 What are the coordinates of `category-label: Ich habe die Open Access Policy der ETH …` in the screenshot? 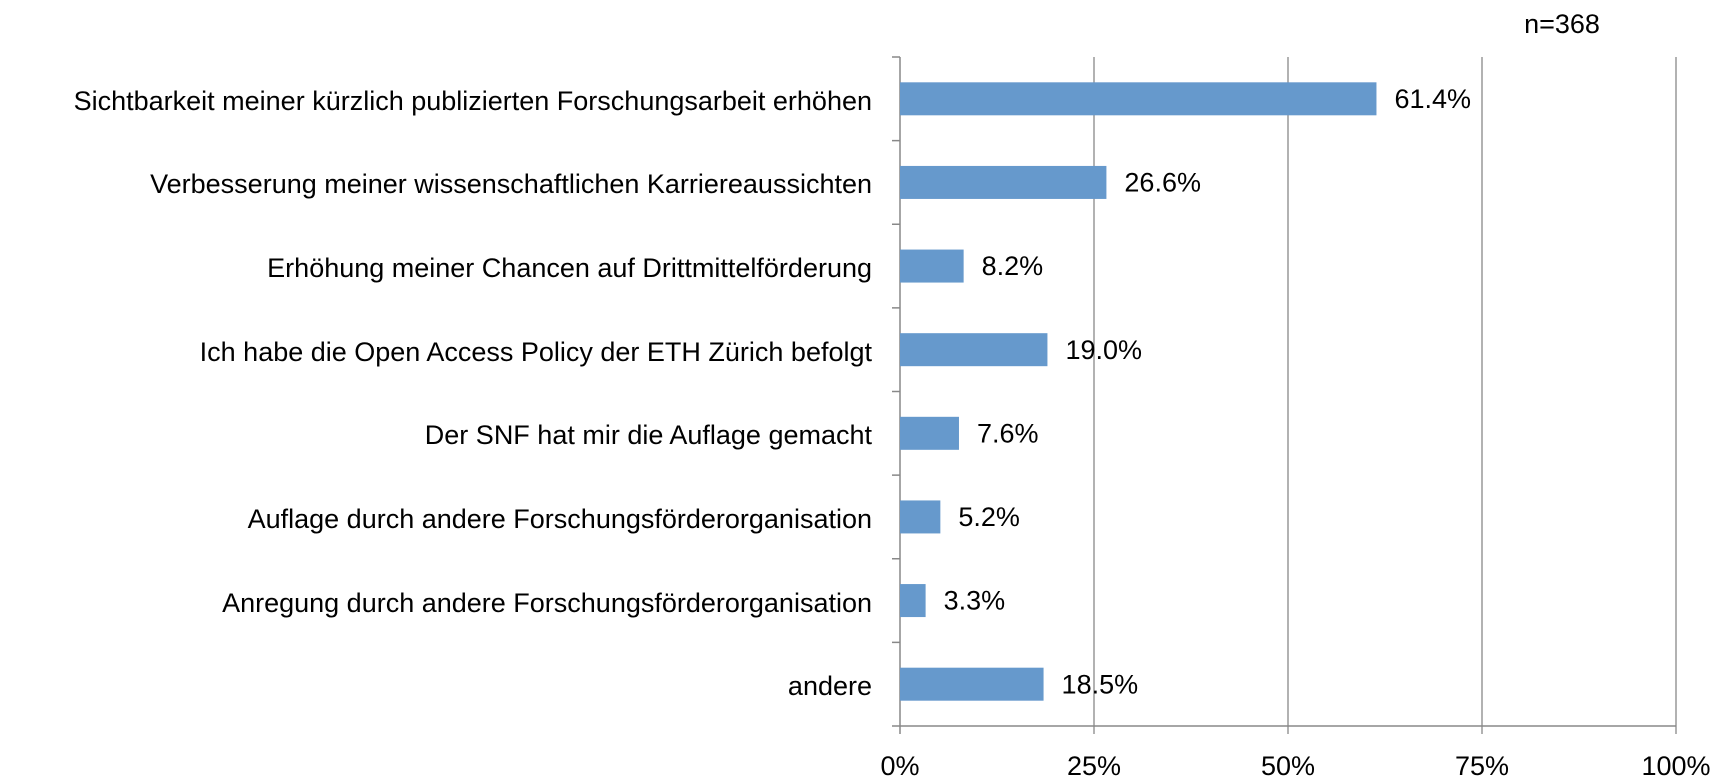 It's located at (535, 351).